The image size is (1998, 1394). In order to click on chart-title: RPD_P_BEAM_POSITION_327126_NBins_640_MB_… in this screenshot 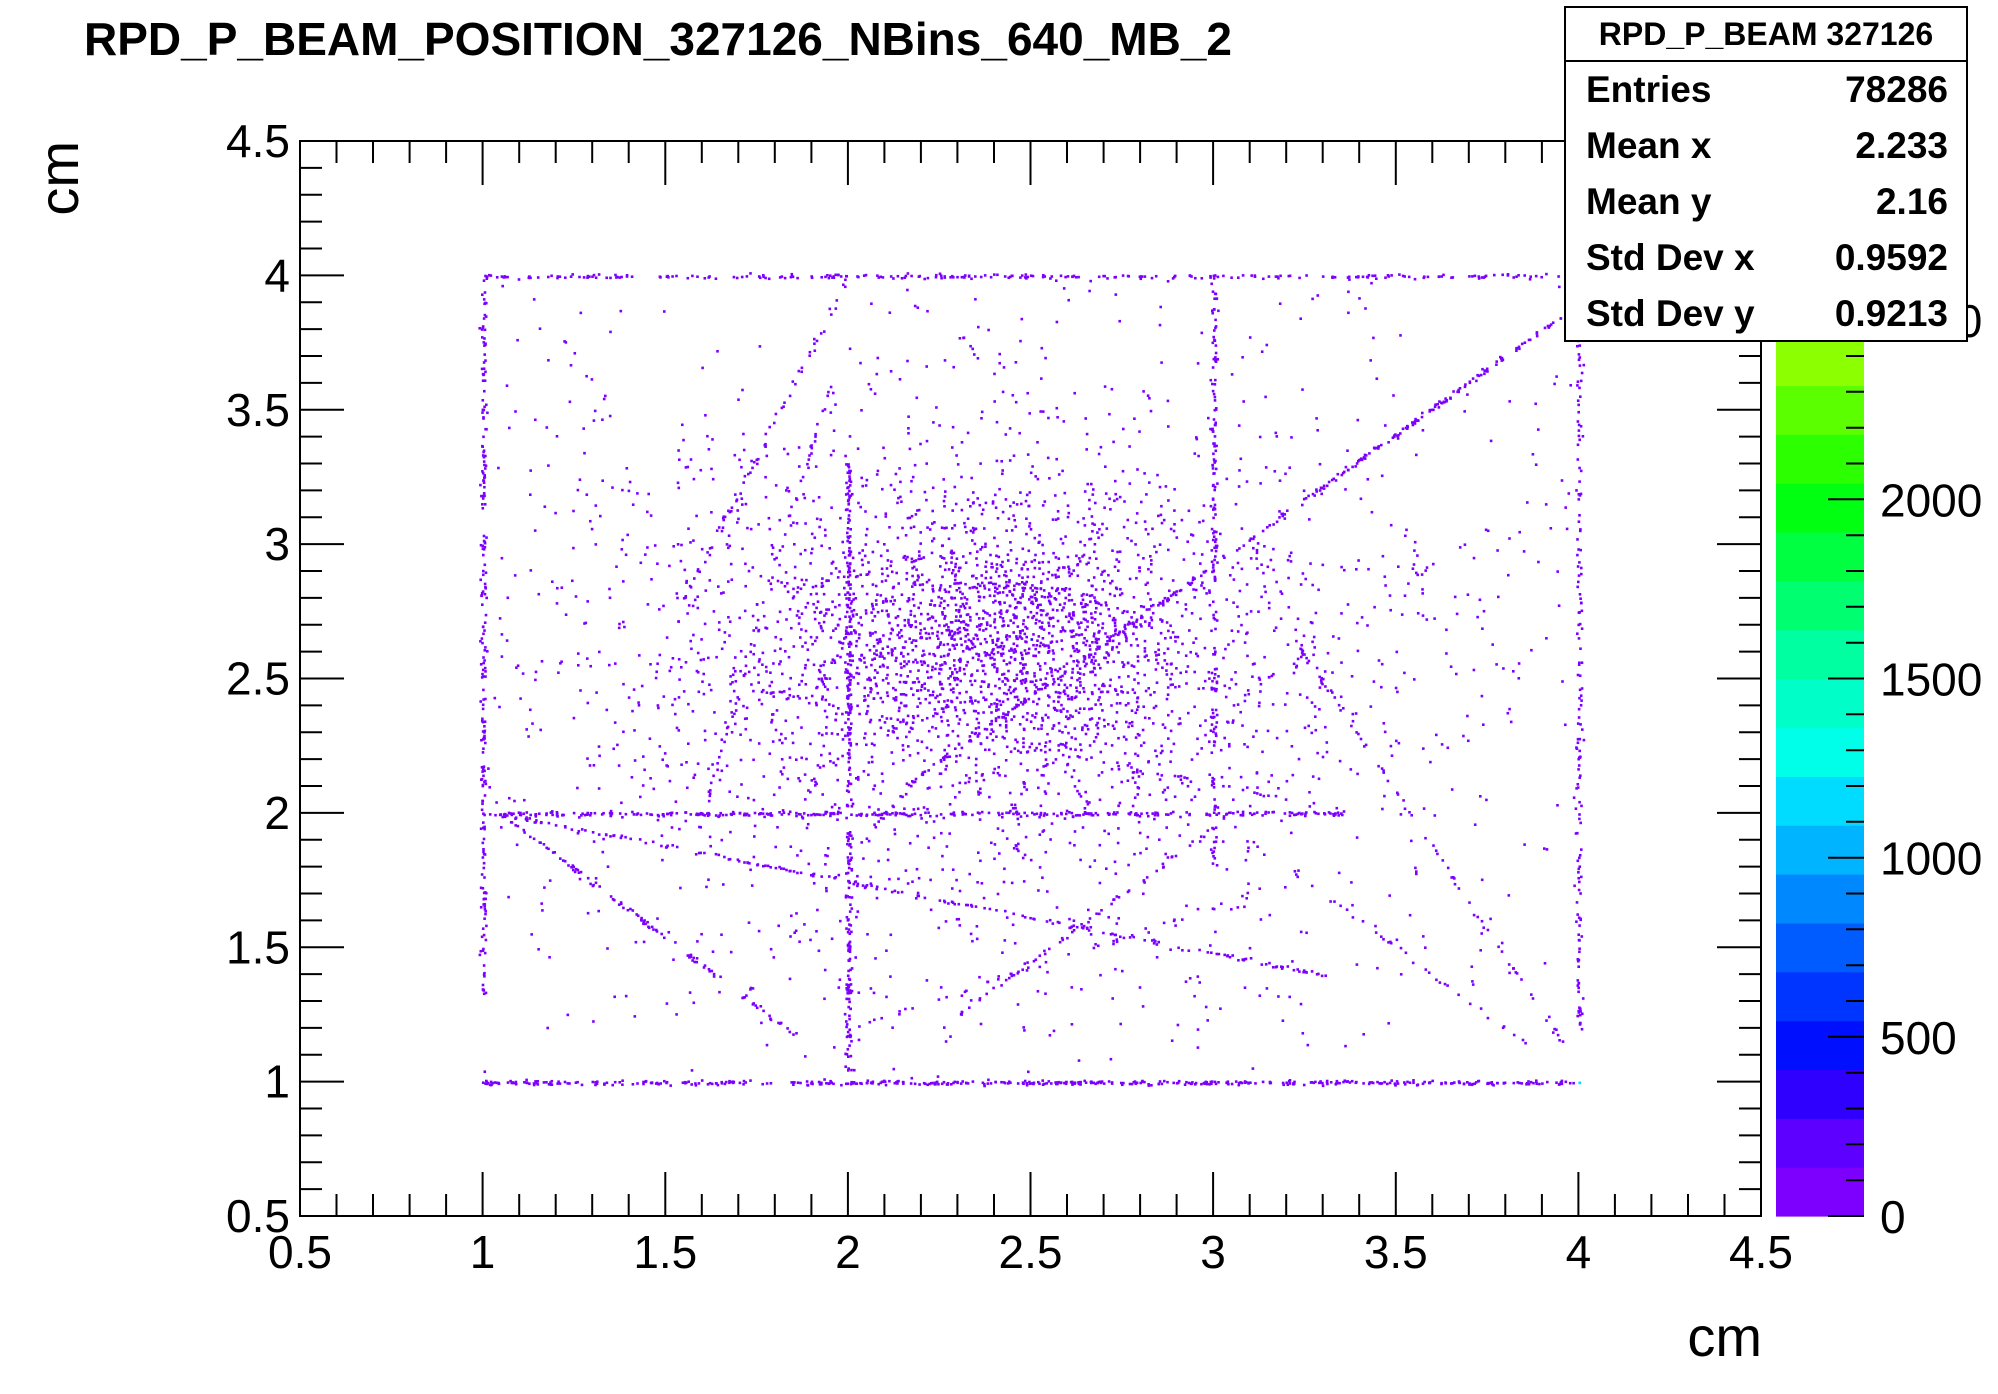, I will do `click(658, 39)`.